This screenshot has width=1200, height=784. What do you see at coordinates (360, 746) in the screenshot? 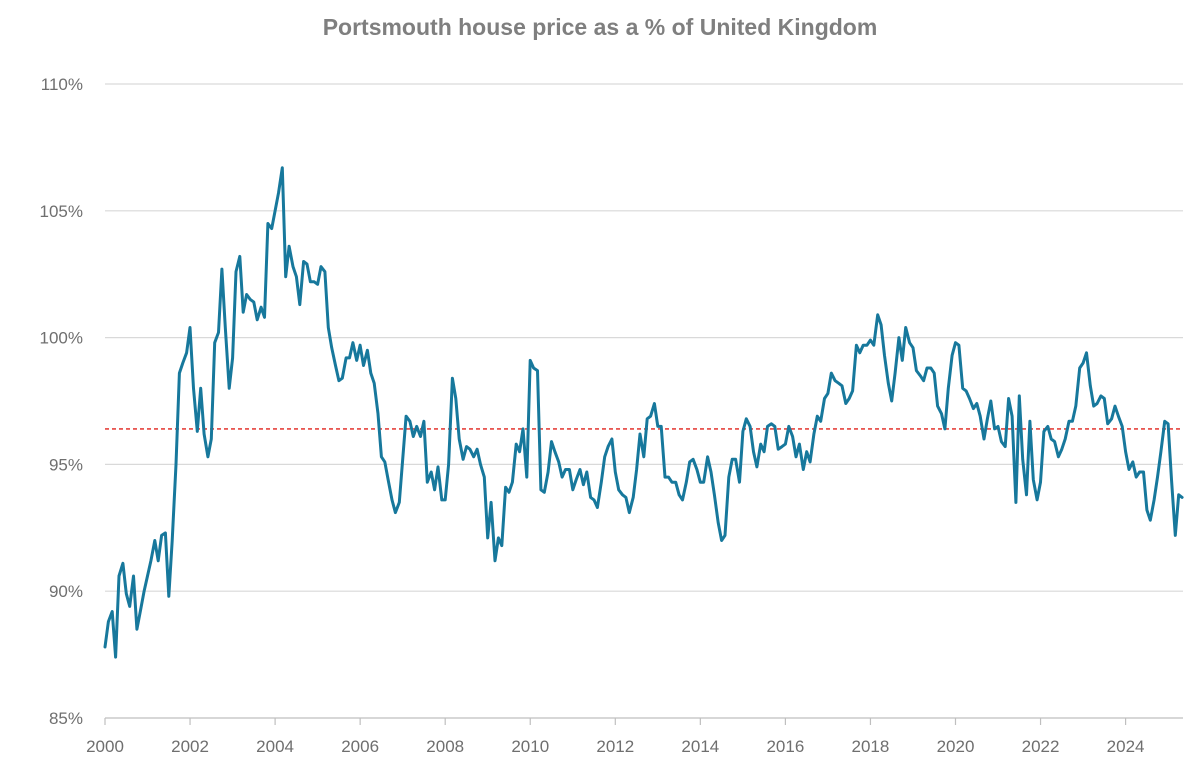
I see `x-tick-label: 2006` at bounding box center [360, 746].